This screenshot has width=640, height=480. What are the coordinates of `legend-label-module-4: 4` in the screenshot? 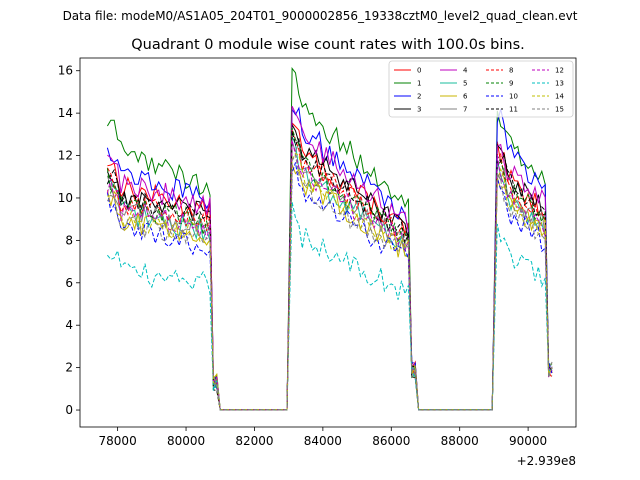 It's located at (465, 71).